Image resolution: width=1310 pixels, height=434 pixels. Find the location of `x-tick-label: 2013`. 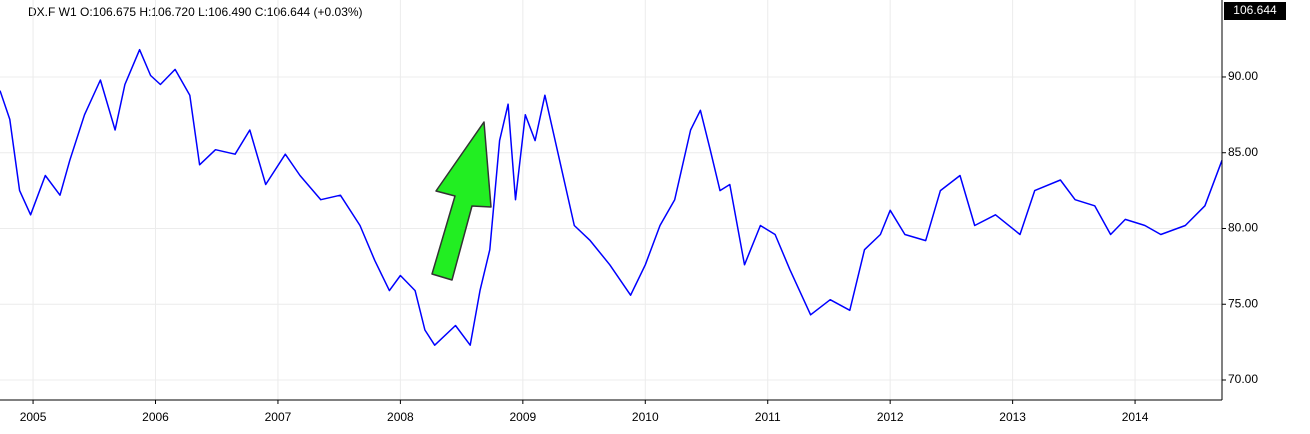

x-tick-label: 2013 is located at coordinates (1012, 417).